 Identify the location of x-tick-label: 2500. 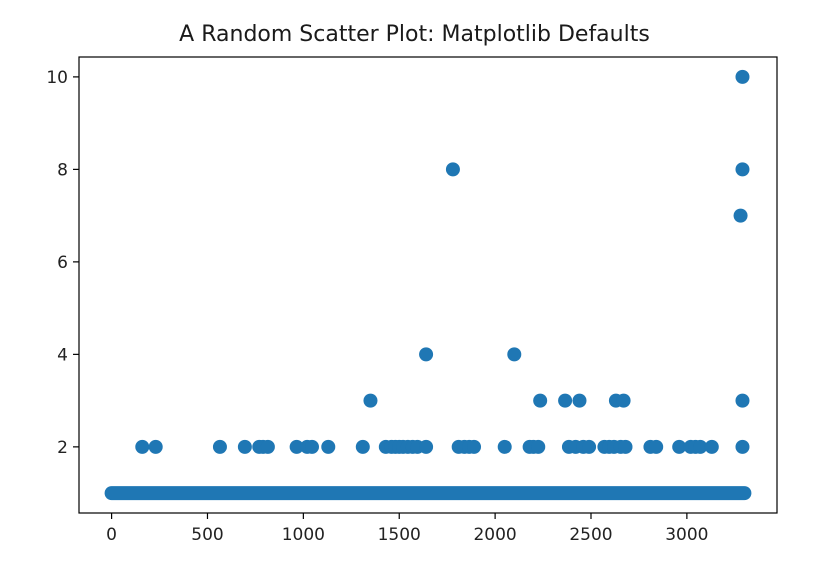
(590, 535).